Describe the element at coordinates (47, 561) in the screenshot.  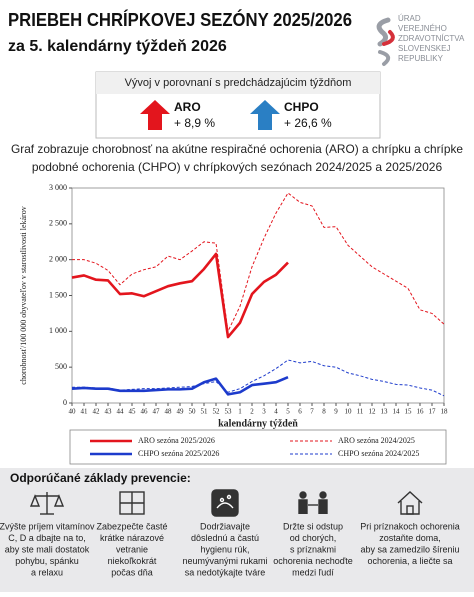
I see `prevention-line: pohybu, spánku` at that location.